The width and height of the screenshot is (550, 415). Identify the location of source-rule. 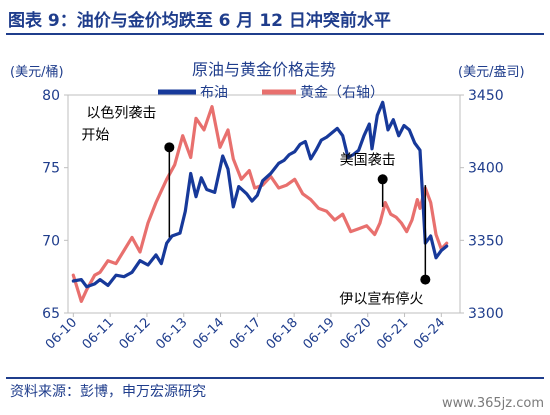
(275, 378).